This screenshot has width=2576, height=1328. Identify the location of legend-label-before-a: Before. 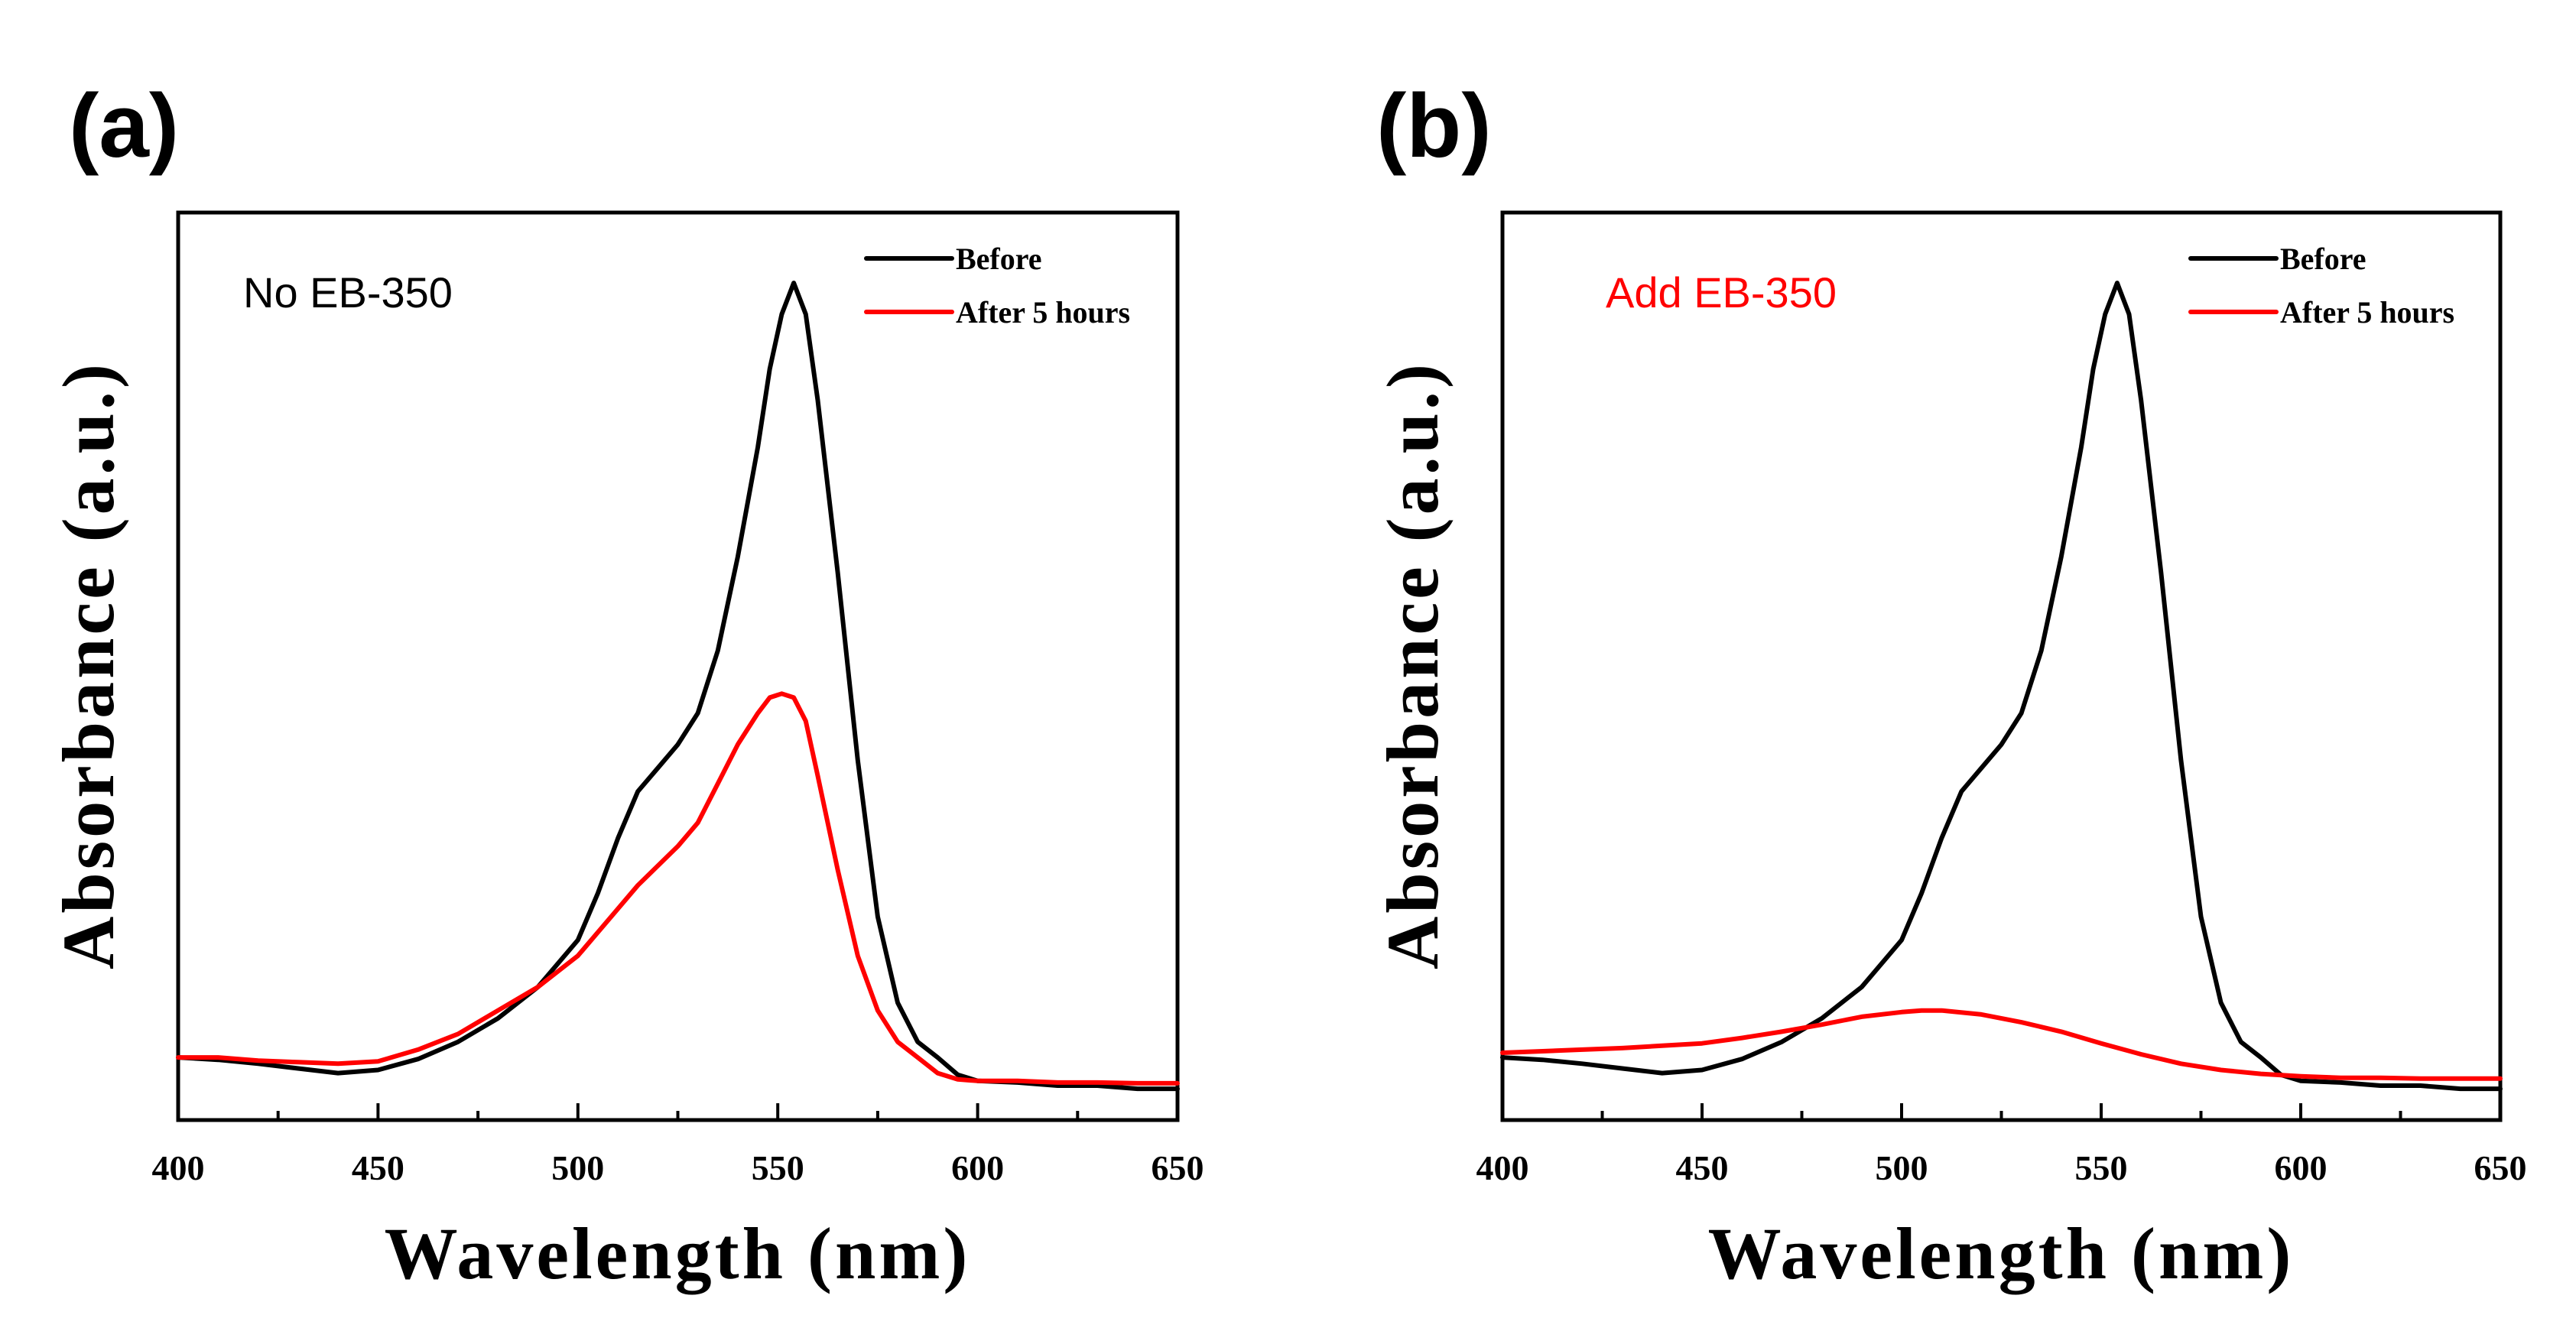
(999, 259).